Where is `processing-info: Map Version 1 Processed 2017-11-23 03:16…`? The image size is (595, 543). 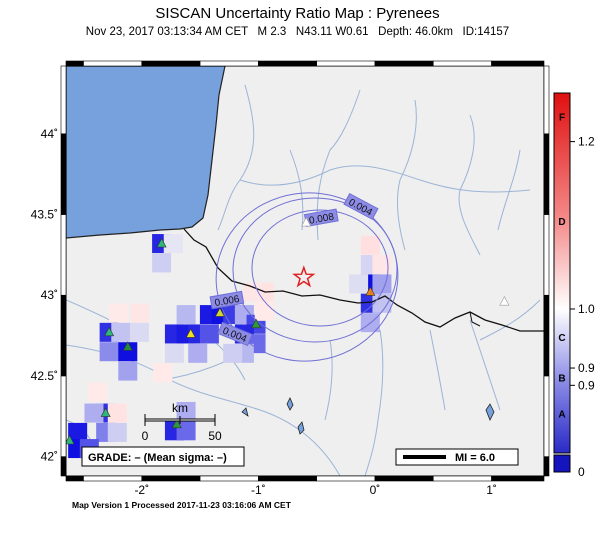
processing-info: Map Version 1 Processed 2017-11-23 03:16… is located at coordinates (181, 505).